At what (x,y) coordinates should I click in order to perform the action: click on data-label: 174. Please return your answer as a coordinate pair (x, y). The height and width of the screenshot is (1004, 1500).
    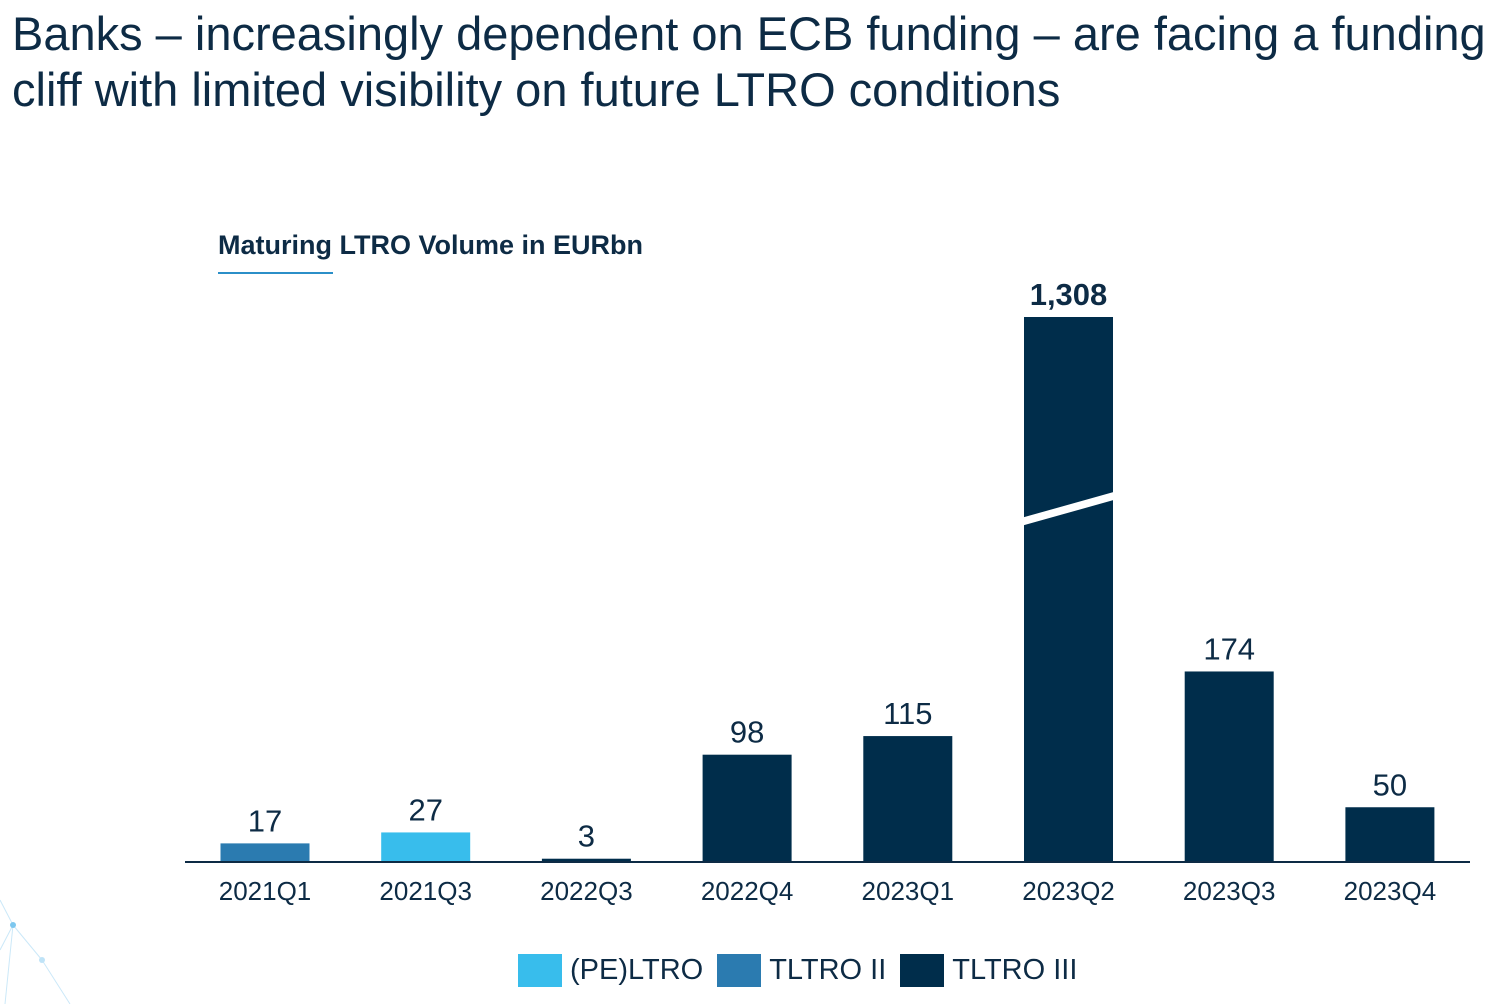
    Looking at the image, I should click on (1229, 648).